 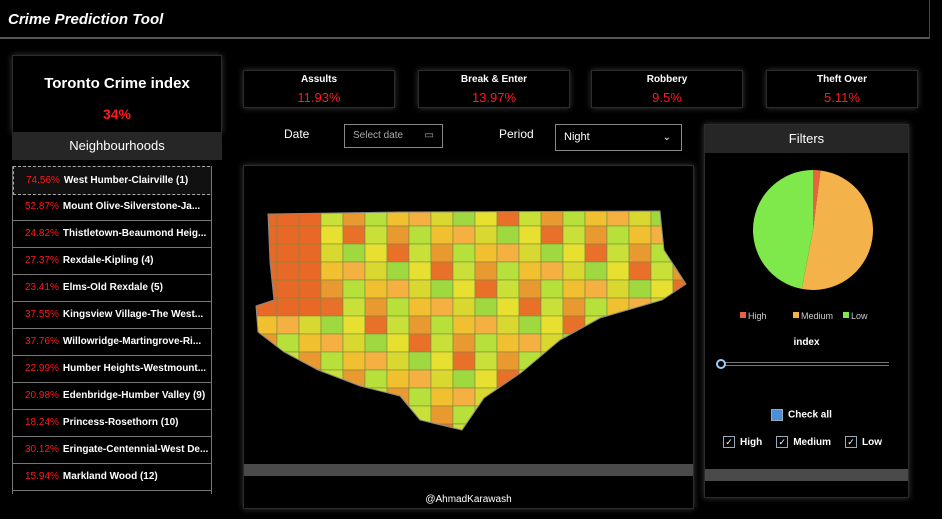 What do you see at coordinates (806, 139) in the screenshot?
I see `filters-title: Filters` at bounding box center [806, 139].